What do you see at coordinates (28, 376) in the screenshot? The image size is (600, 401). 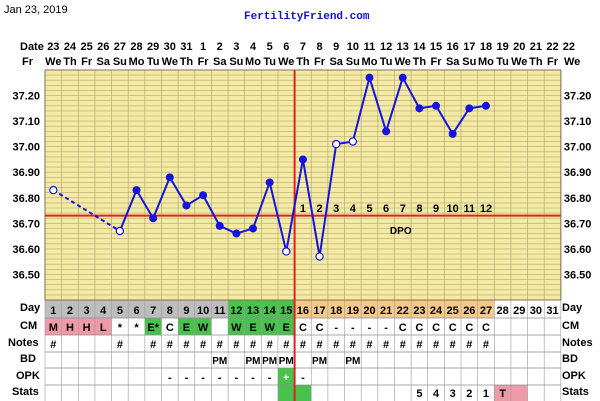 I see `opk-row-label: OPK` at bounding box center [28, 376].